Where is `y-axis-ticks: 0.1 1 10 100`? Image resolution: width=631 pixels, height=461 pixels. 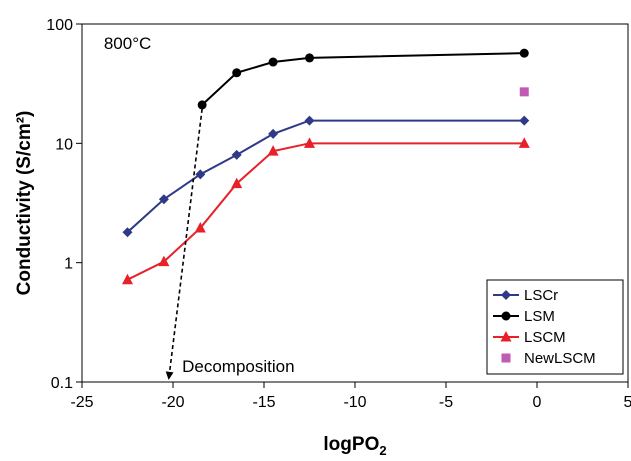
y-axis-ticks: 0.1 1 10 100 is located at coordinates (64, 204).